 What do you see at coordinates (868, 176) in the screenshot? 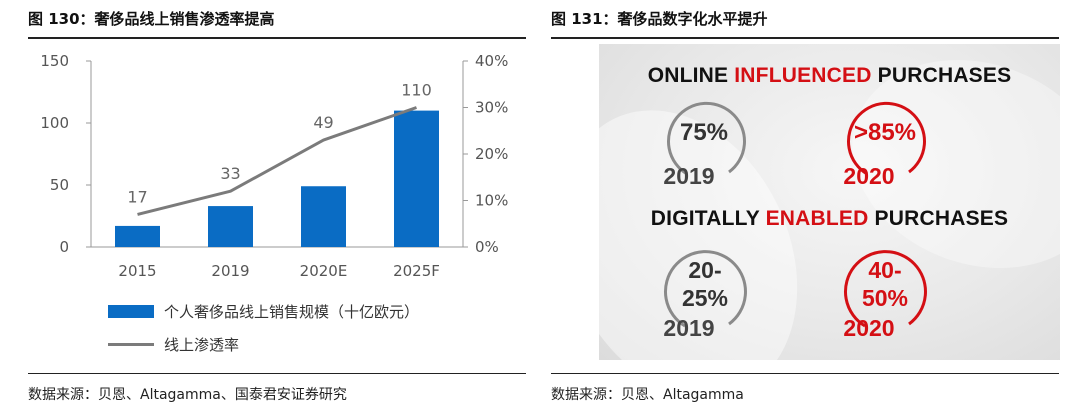
I see `online-2020-year: 2020` at bounding box center [868, 176].